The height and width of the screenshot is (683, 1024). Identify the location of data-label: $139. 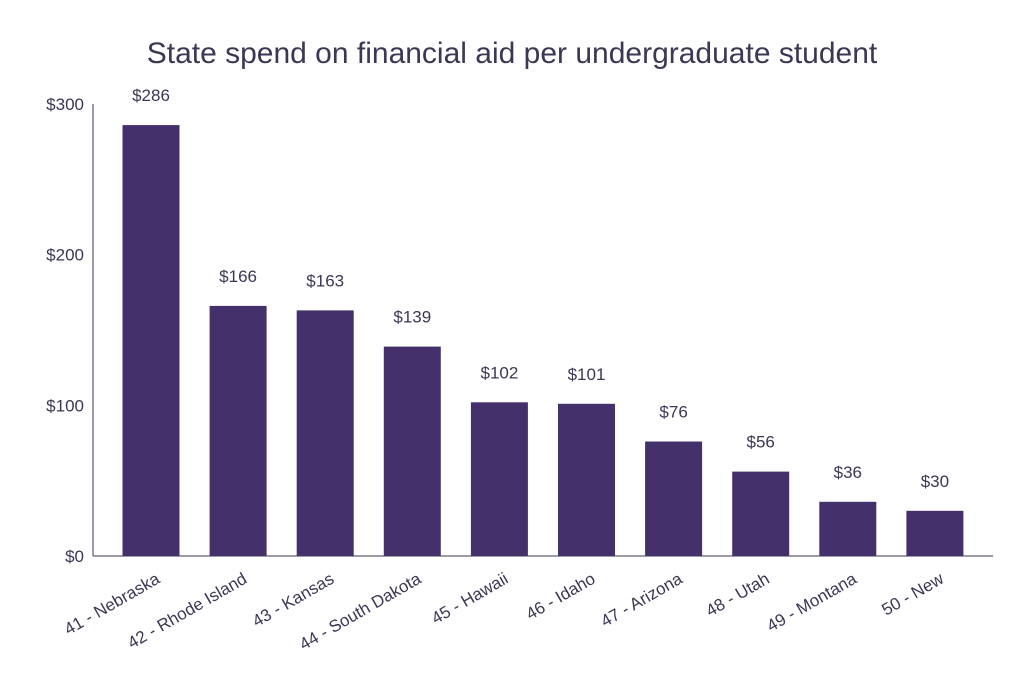
(412, 317).